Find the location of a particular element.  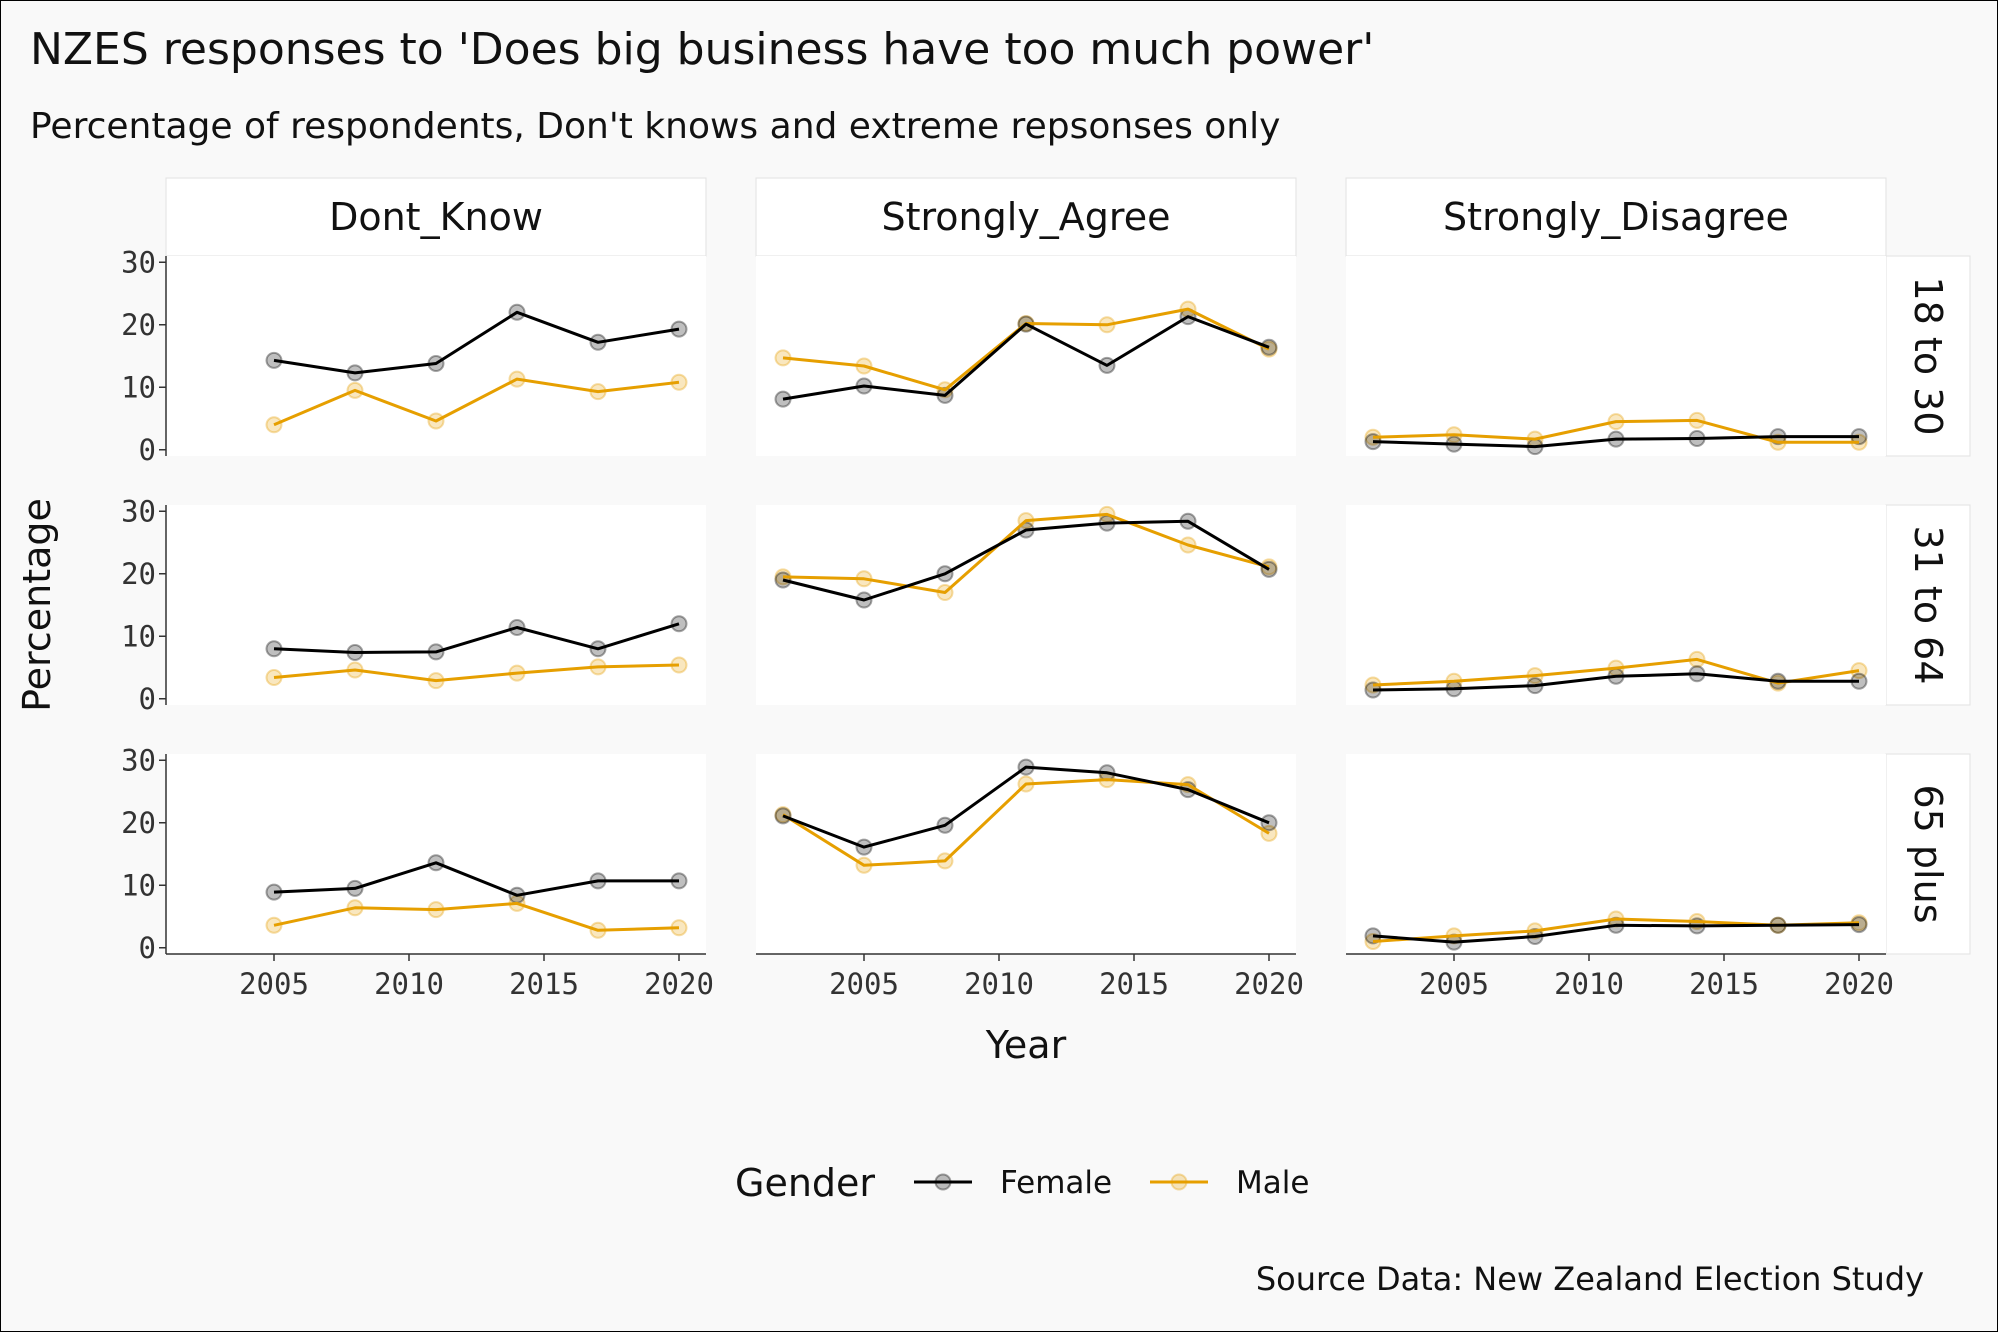

panel-bg-strongly-disagree-65-plus is located at coordinates (1616, 854).